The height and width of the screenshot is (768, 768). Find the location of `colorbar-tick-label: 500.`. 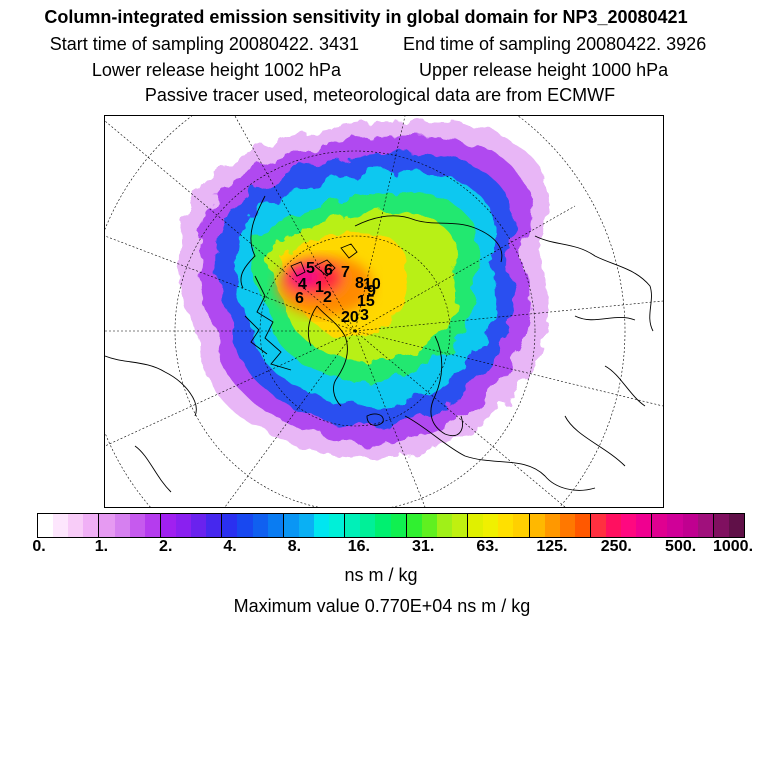

colorbar-tick-label: 500. is located at coordinates (681, 546).